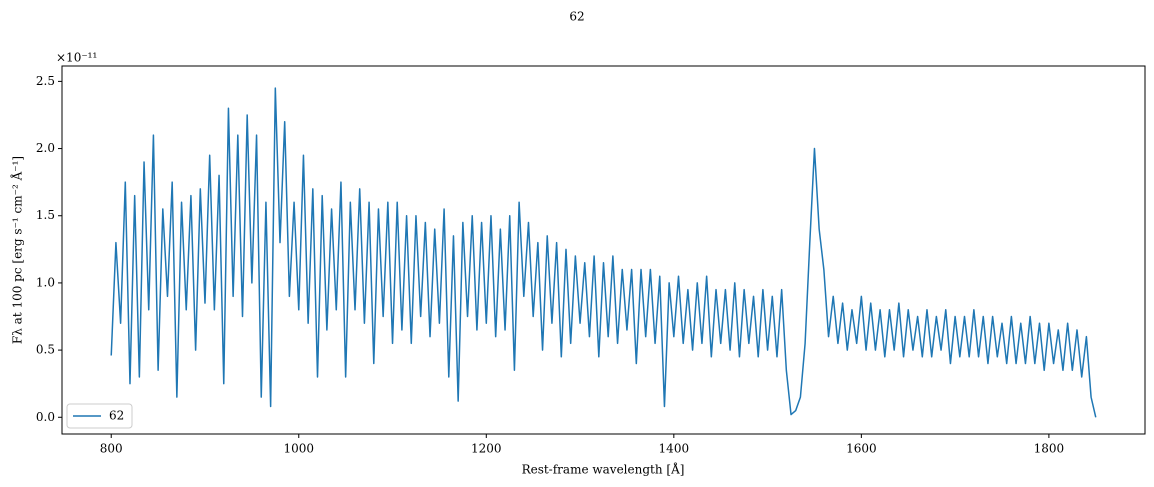 The image size is (1154, 487). I want to click on y-axis-label: Fλ at 100 pc [erg s⁻¹ cm⁻² Å⁻¹], so click(17, 250).